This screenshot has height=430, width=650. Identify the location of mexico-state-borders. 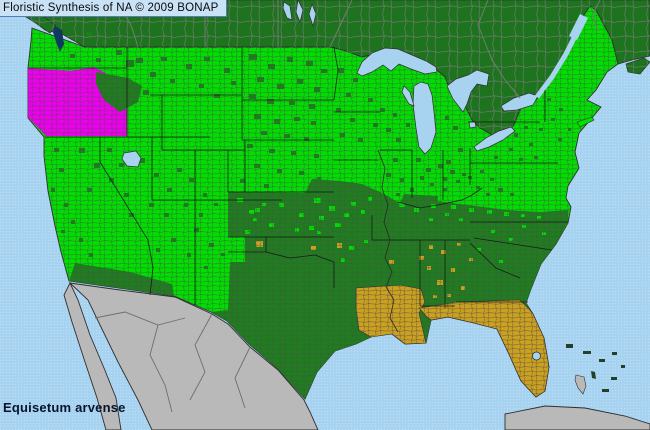
(172, 362).